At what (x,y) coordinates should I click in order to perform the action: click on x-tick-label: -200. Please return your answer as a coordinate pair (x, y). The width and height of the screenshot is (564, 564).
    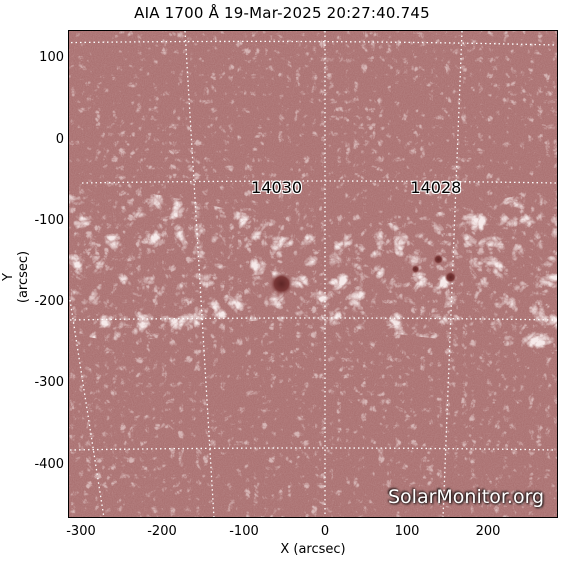
    Looking at the image, I should click on (162, 531).